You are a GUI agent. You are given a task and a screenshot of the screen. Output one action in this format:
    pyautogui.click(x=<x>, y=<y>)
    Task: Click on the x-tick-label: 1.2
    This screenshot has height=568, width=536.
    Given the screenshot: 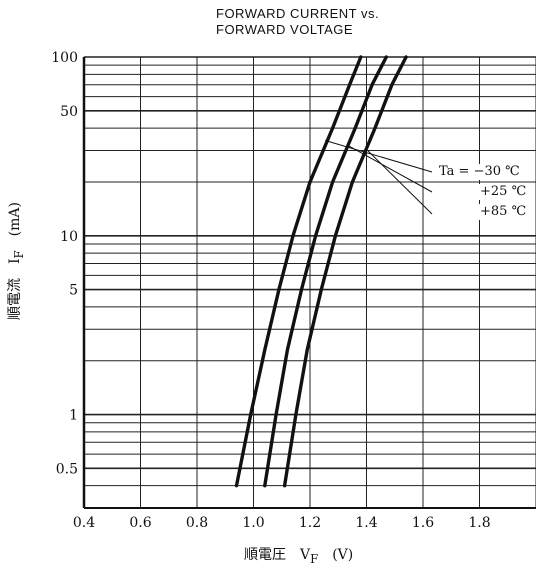 What is the action you would take?
    pyautogui.click(x=310, y=523)
    